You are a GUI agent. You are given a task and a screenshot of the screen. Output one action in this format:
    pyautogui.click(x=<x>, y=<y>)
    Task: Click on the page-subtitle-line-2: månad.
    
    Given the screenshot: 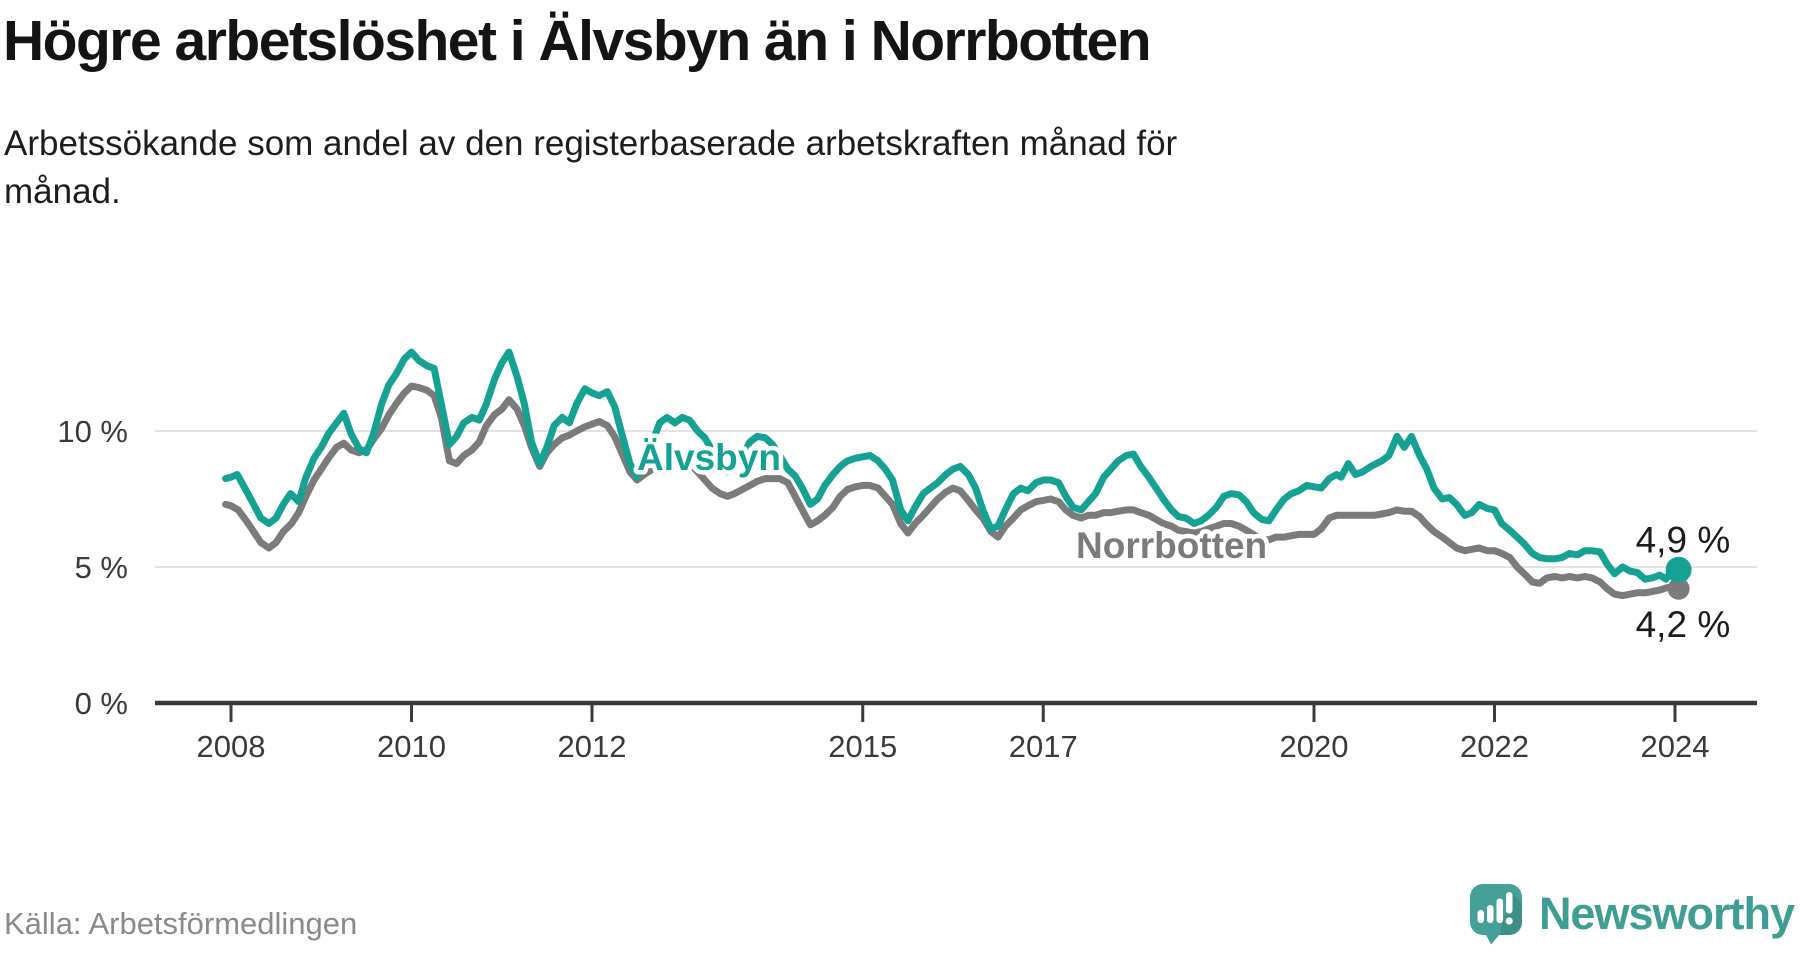 What is the action you would take?
    pyautogui.click(x=62, y=191)
    